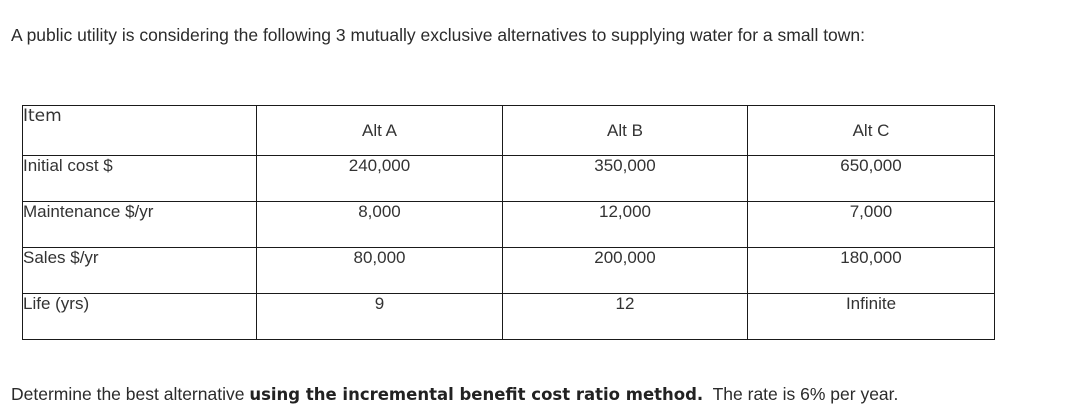  What do you see at coordinates (379, 270) in the screenshot?
I see `cell-alt-a: 80,000` at bounding box center [379, 270].